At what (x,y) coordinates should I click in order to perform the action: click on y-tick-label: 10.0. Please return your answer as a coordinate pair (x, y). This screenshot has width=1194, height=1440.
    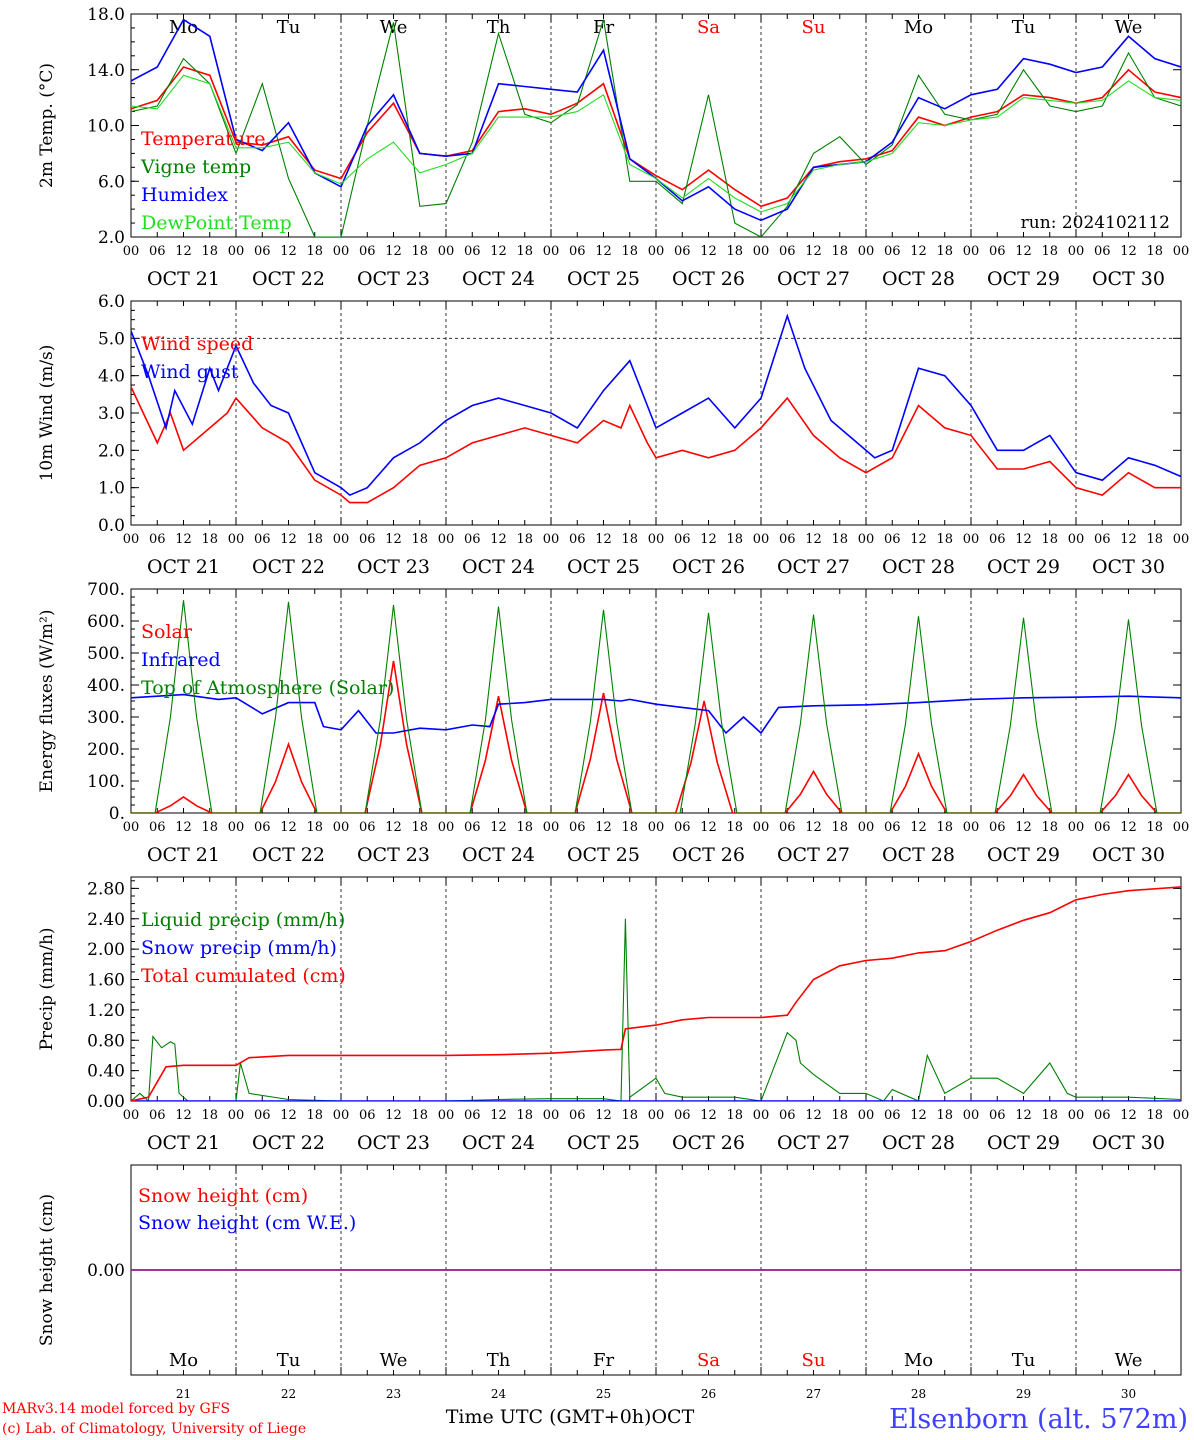
    Looking at the image, I should click on (106, 127).